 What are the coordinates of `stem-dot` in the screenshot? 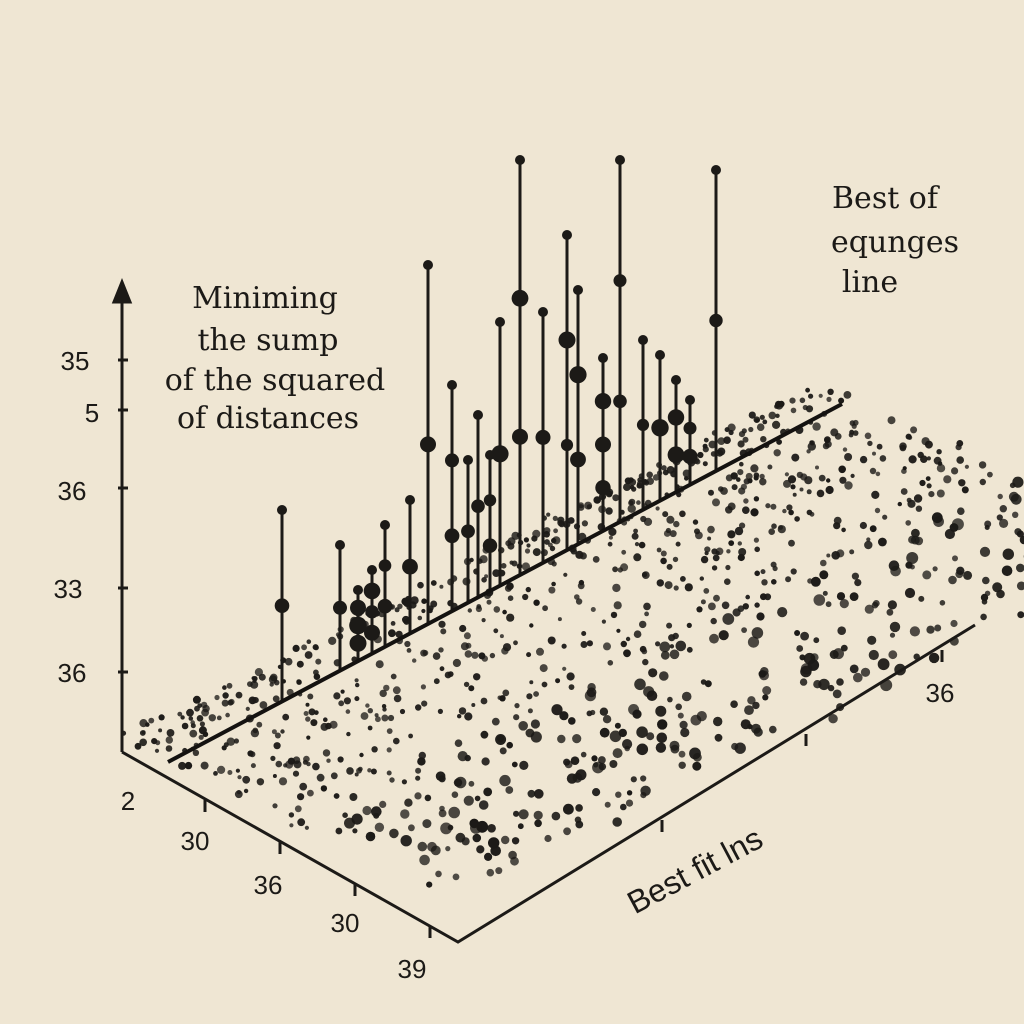 It's located at (358, 625).